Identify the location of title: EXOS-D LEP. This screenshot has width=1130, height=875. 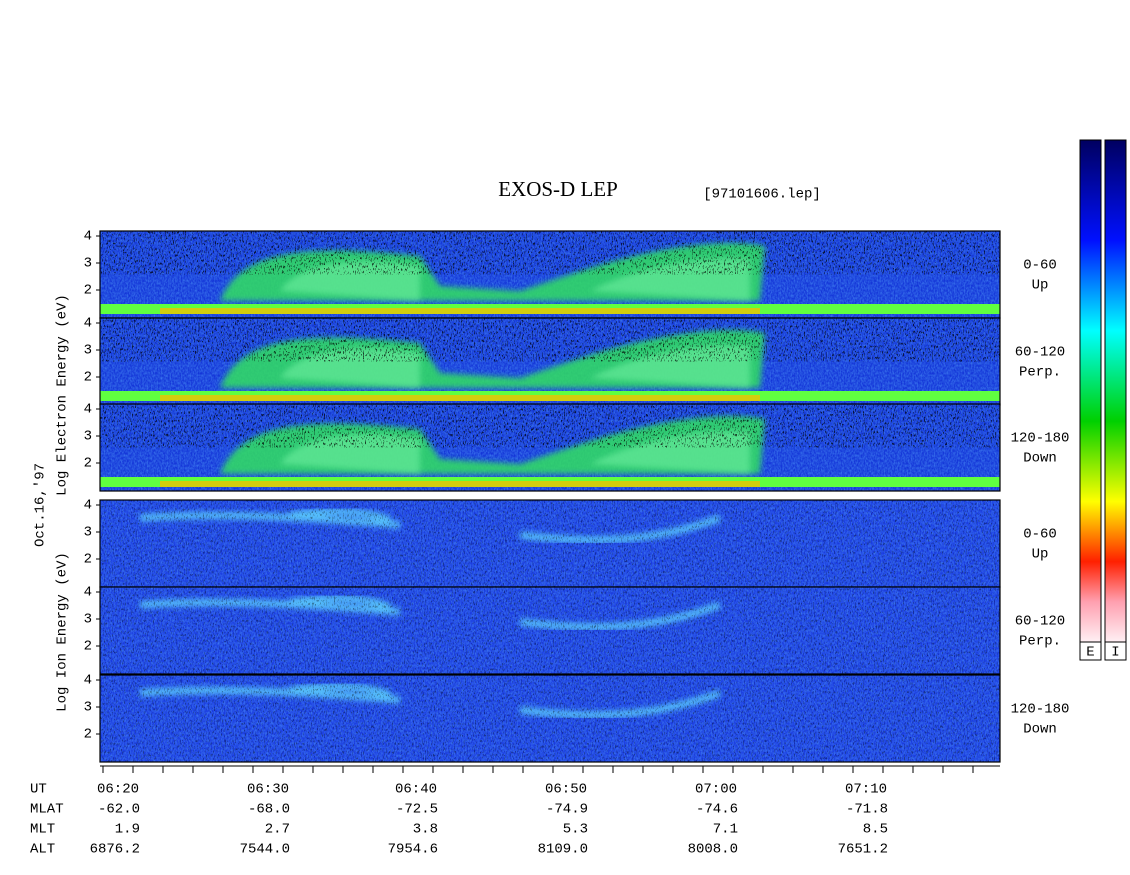
(558, 189).